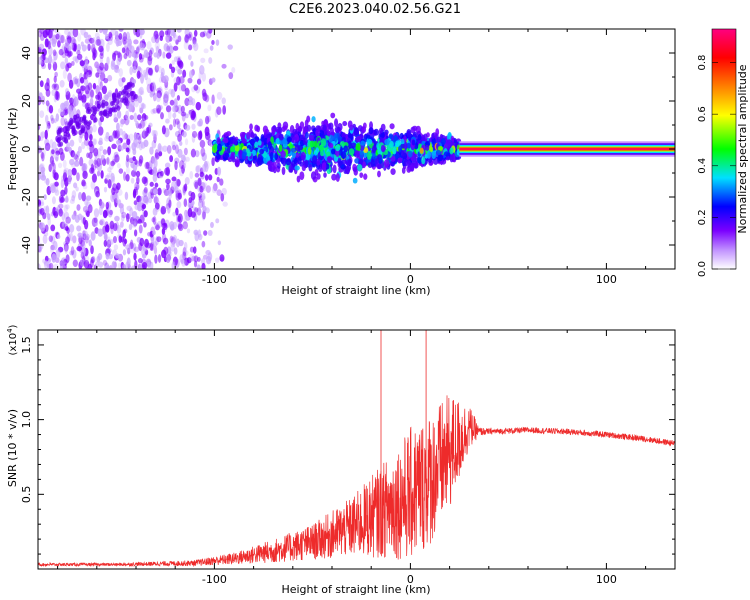  Describe the element at coordinates (702, 63) in the screenshot. I see `colorbar-tick-label: 0.8` at that location.